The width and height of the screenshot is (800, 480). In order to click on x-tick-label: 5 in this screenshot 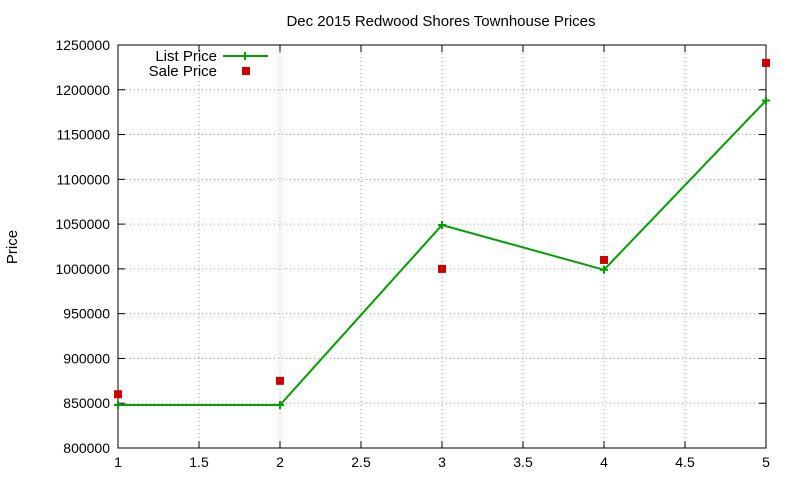, I will do `click(766, 462)`.